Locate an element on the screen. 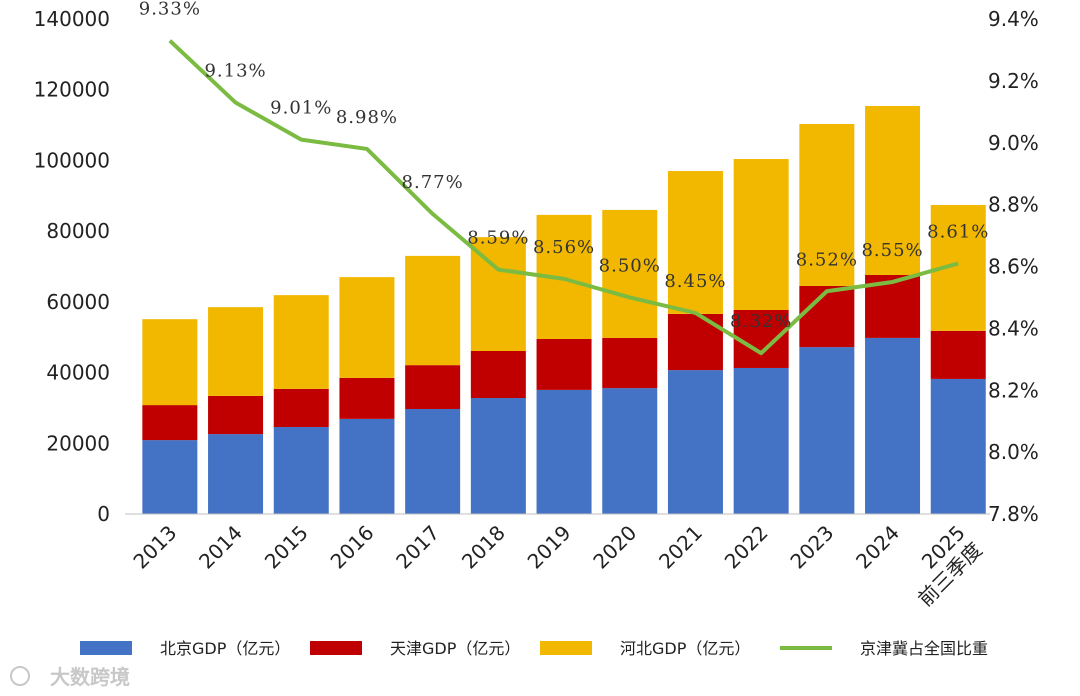  y-tick-label: 40000 is located at coordinates (78, 373).